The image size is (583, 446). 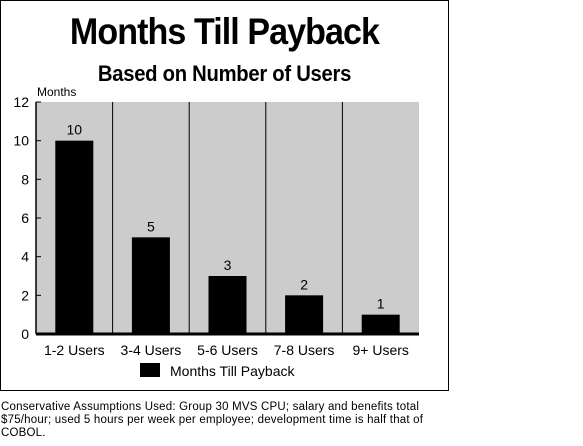 What do you see at coordinates (74, 350) in the screenshot?
I see `x-tick-label: 1-2 Users` at bounding box center [74, 350].